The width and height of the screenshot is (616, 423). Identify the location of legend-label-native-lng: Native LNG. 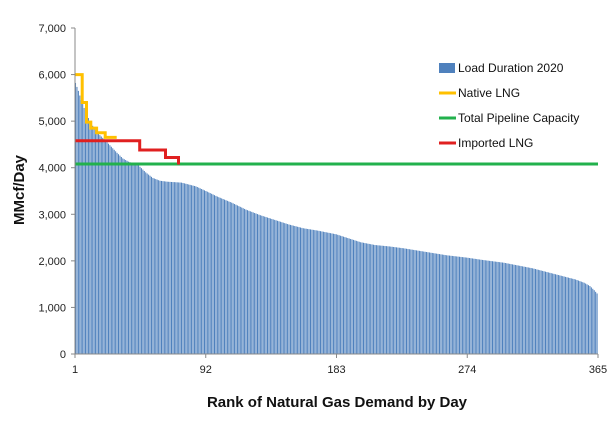
(489, 93).